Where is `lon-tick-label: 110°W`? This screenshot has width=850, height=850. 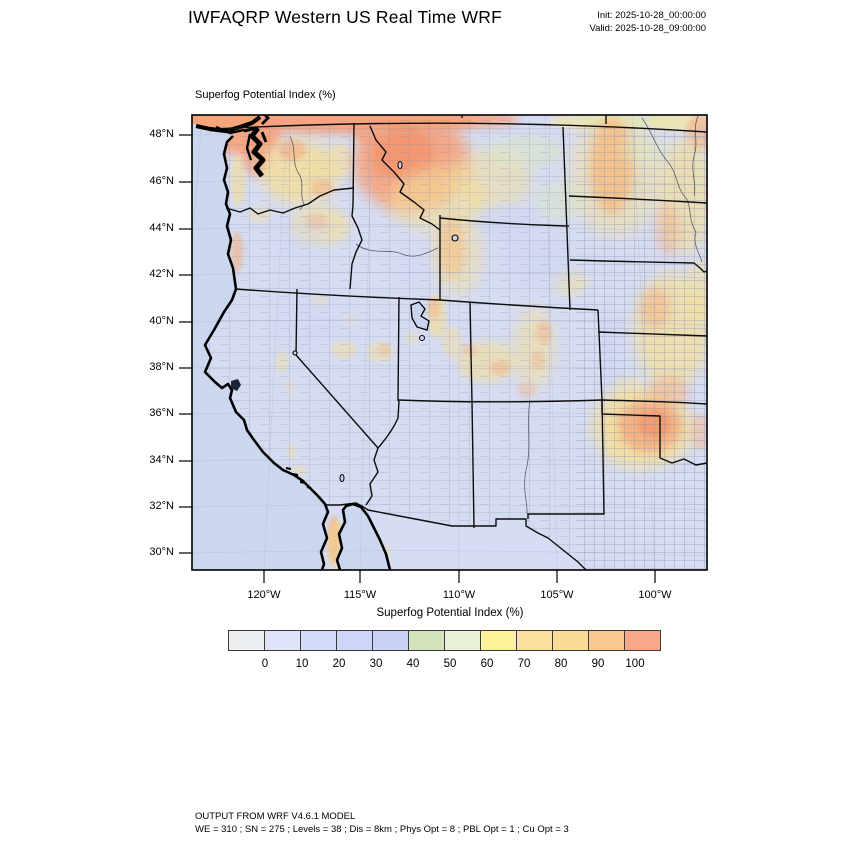
lon-tick-label: 110°W is located at coordinates (459, 595).